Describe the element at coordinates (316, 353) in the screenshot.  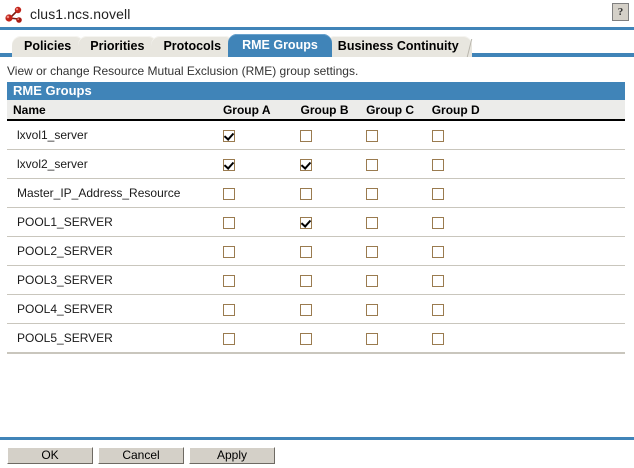
I see `table-bottom-divider` at that location.